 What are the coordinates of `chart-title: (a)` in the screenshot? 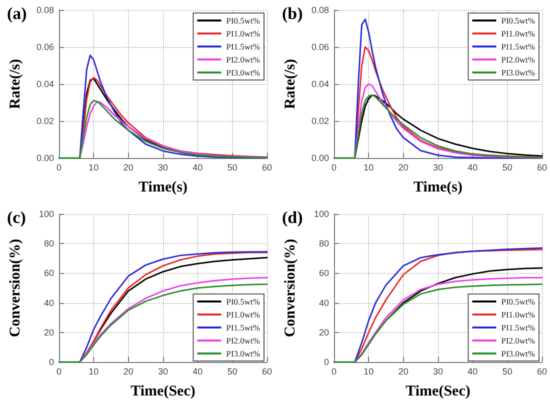 It's located at (17, 13).